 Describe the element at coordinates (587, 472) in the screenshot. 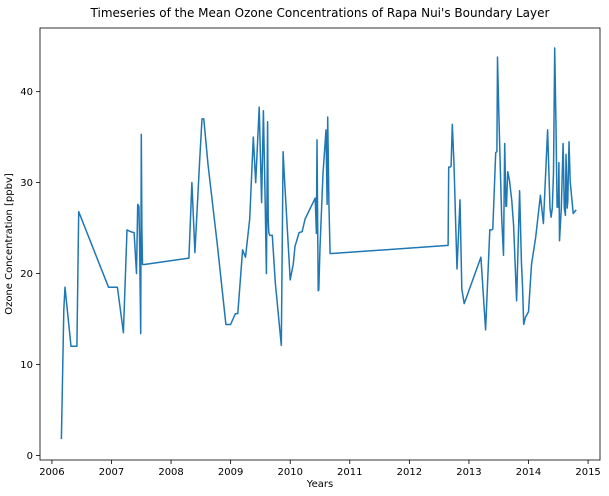

I see `x-tick-label: 2015` at that location.